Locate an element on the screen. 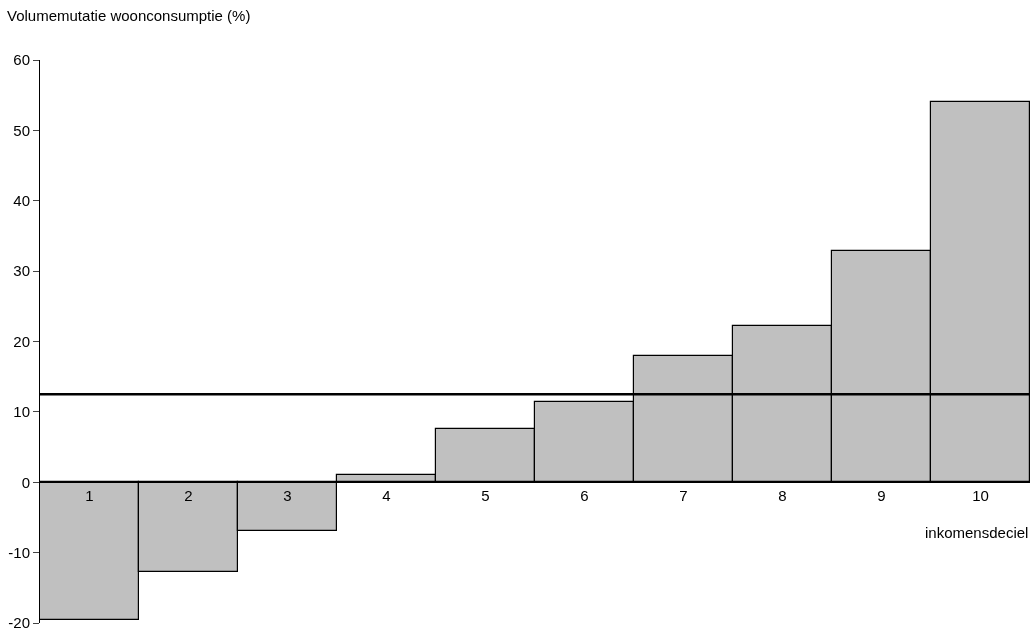  y-tick-label: 40 is located at coordinates (21, 200).